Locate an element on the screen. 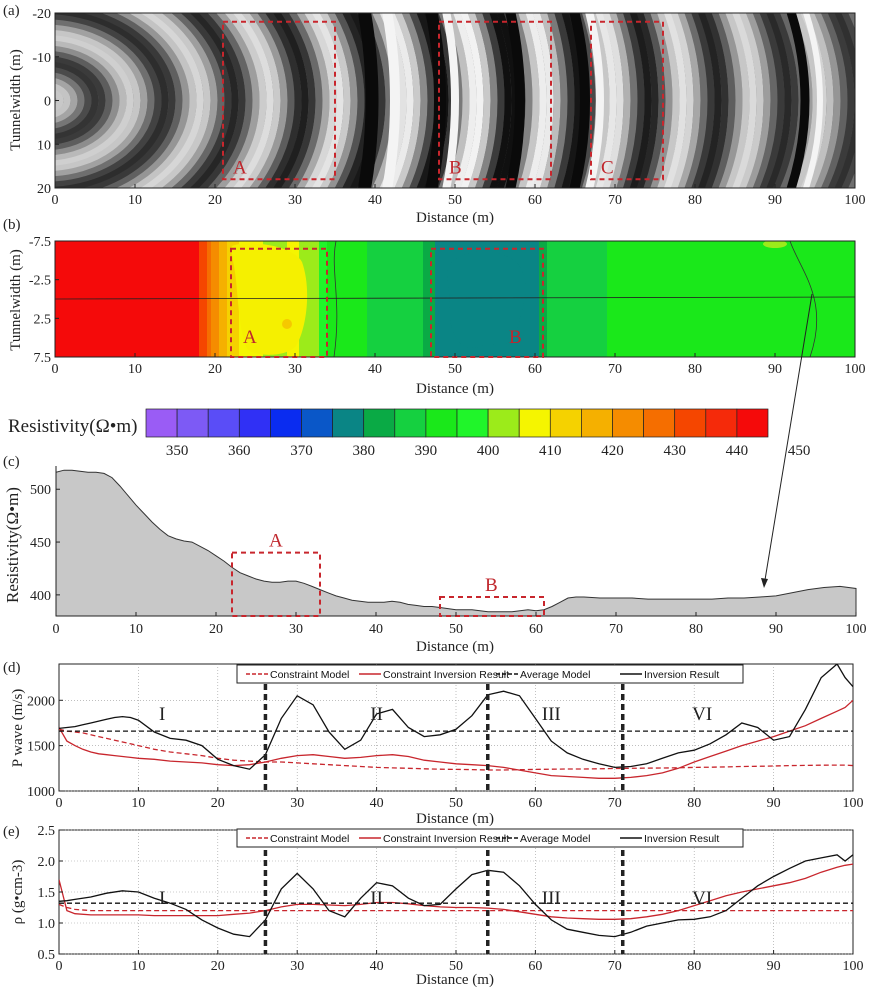 The height and width of the screenshot is (987, 877). panel-e-zones: I II III VI is located at coordinates (435, 898).